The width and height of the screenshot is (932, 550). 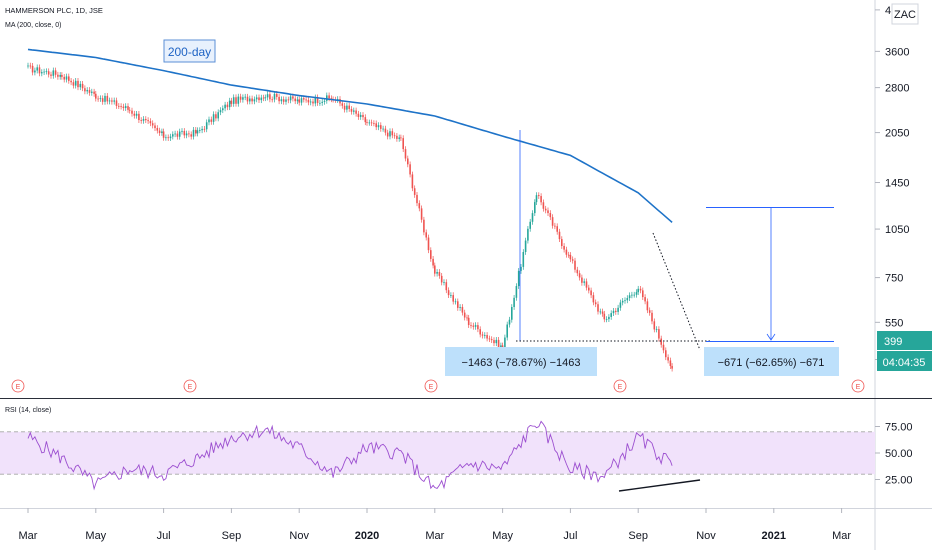 What do you see at coordinates (899, 428) in the screenshot?
I see `rsi-axis-label: 75.00` at bounding box center [899, 428].